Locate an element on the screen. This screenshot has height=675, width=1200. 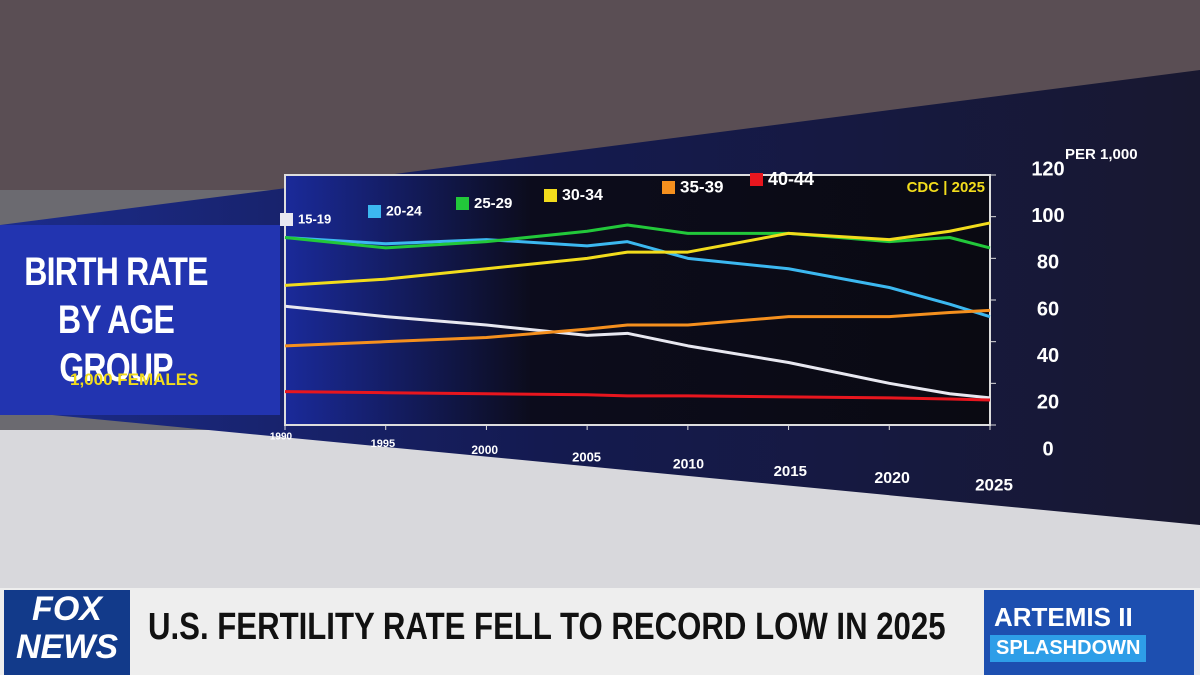
x-tick-label: 2025 is located at coordinates (994, 484).